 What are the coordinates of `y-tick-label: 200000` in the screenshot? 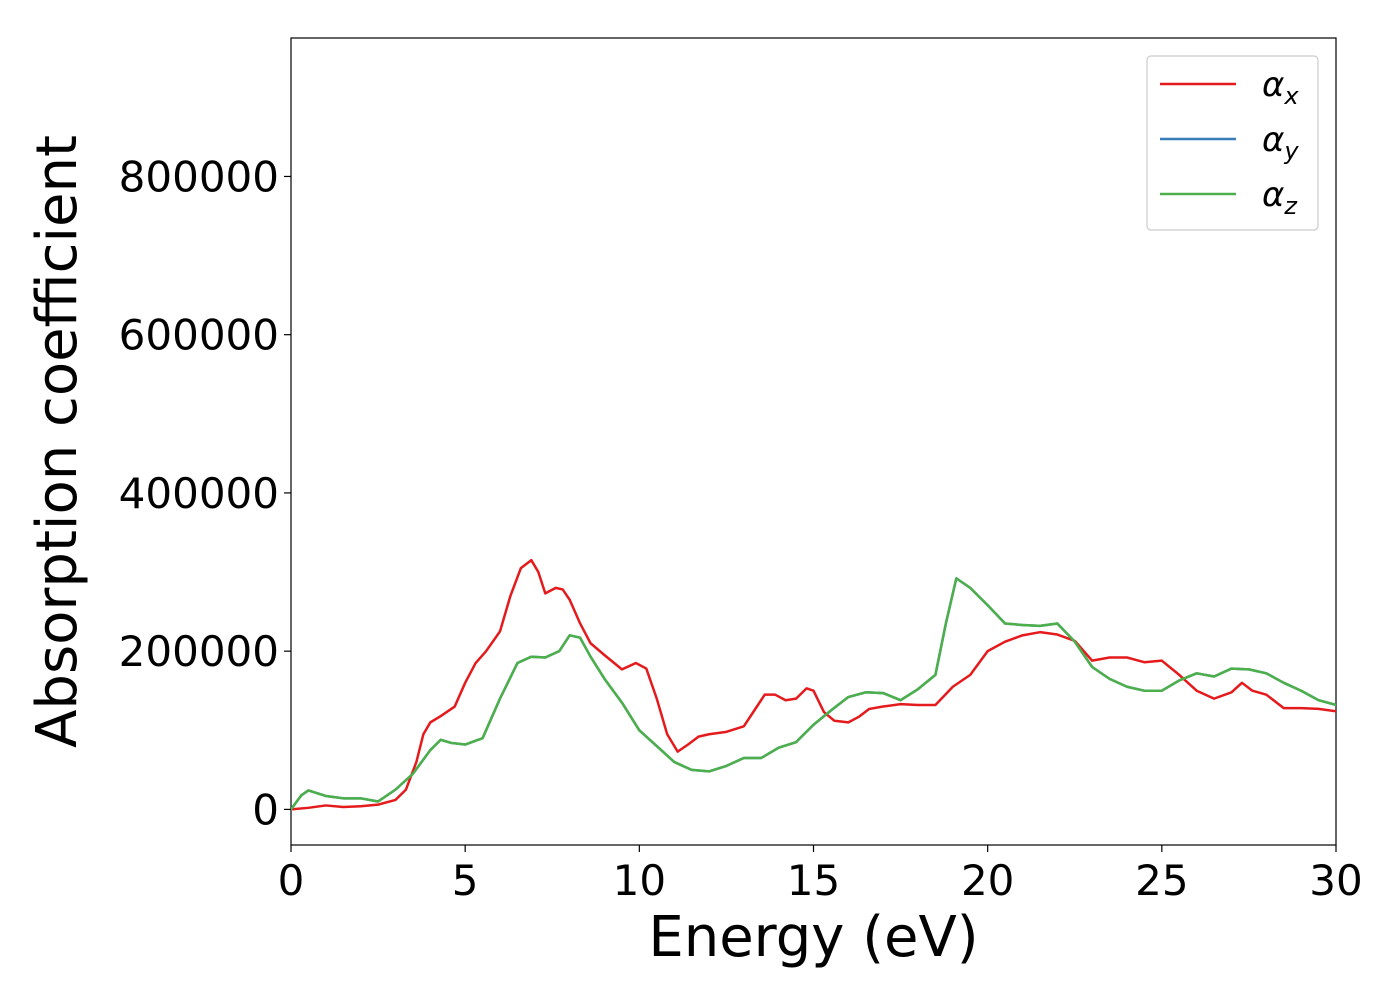 It's located at (199, 651).